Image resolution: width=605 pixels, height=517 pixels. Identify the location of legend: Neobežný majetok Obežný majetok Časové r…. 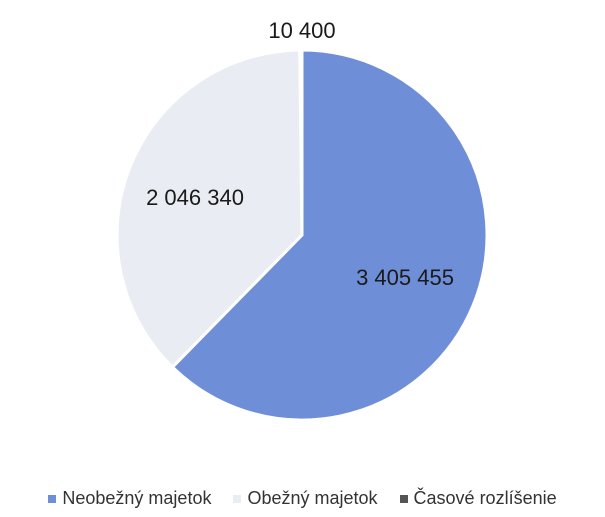
(302, 498).